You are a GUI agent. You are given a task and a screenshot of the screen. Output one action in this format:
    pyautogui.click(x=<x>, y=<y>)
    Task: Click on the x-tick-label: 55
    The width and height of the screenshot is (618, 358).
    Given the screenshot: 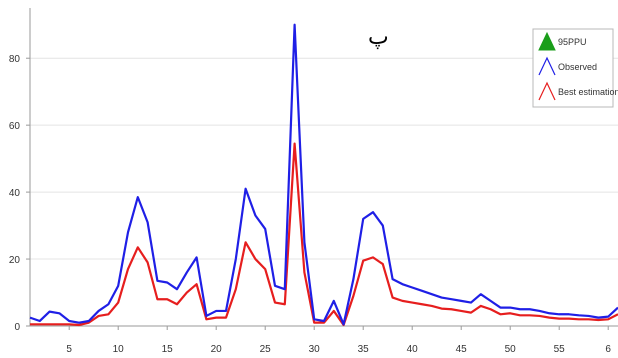 What is the action you would take?
    pyautogui.click(x=560, y=349)
    